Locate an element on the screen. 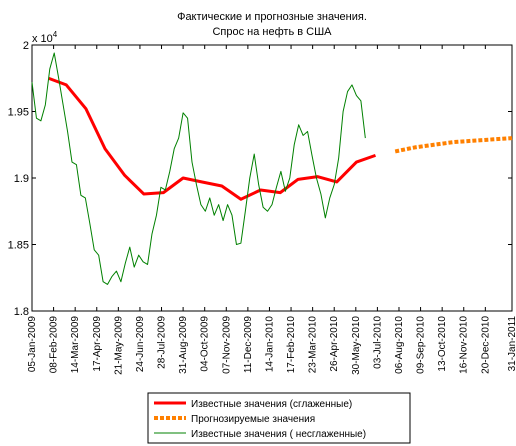  multiplier-base: x 10 is located at coordinates (42, 39).